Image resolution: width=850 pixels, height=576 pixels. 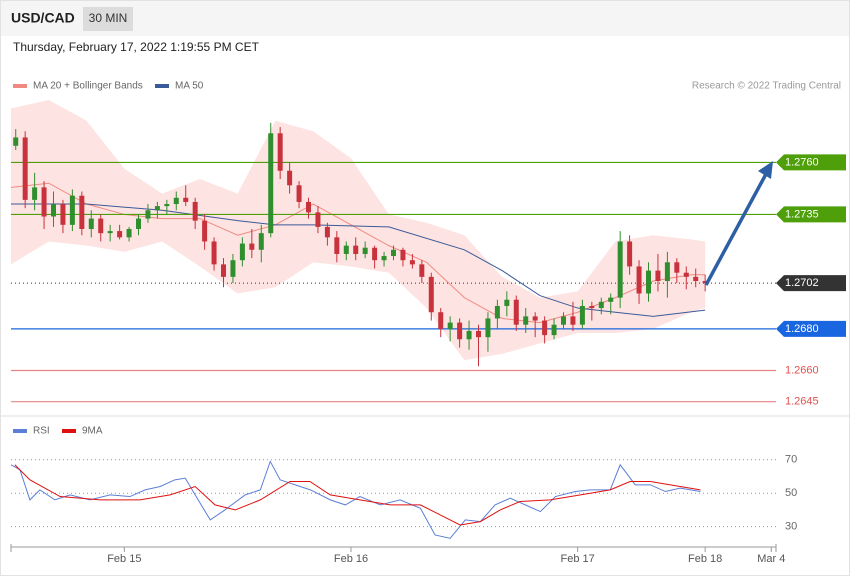 What do you see at coordinates (802, 162) in the screenshot?
I see `level-label: 1.2760` at bounding box center [802, 162].